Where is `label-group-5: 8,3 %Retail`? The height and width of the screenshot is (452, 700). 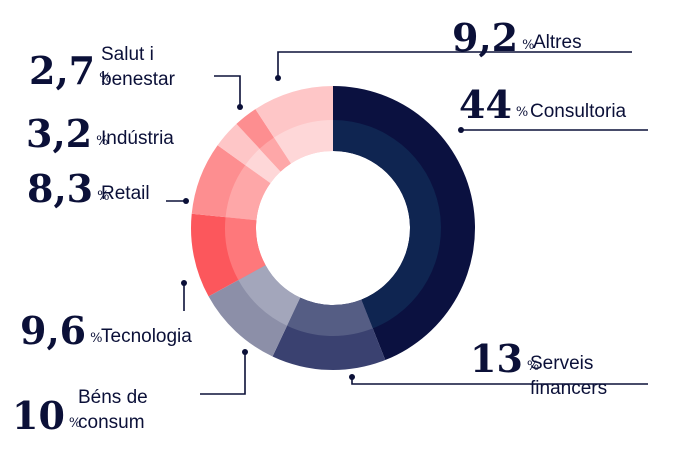
label-group-5: 8,3 %Retail is located at coordinates (88, 188).